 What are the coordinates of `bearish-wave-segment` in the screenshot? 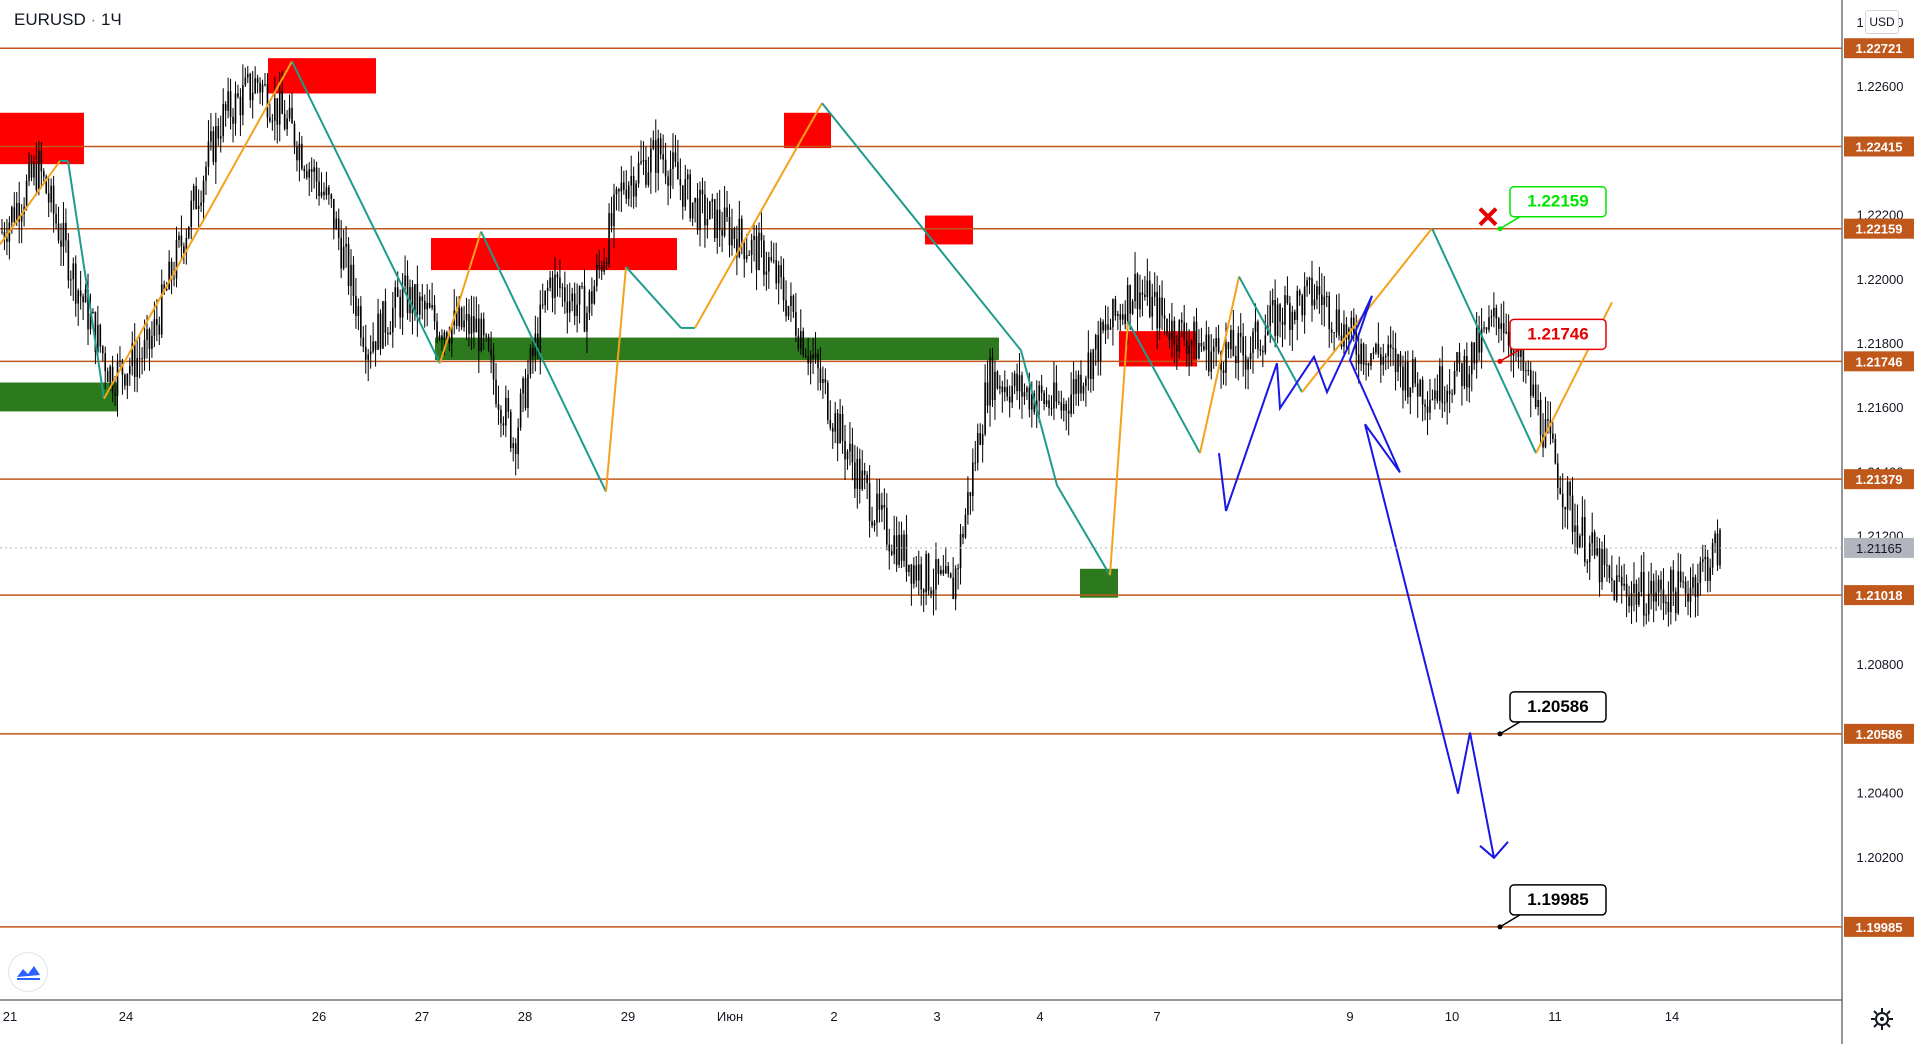 It's located at (1270, 334).